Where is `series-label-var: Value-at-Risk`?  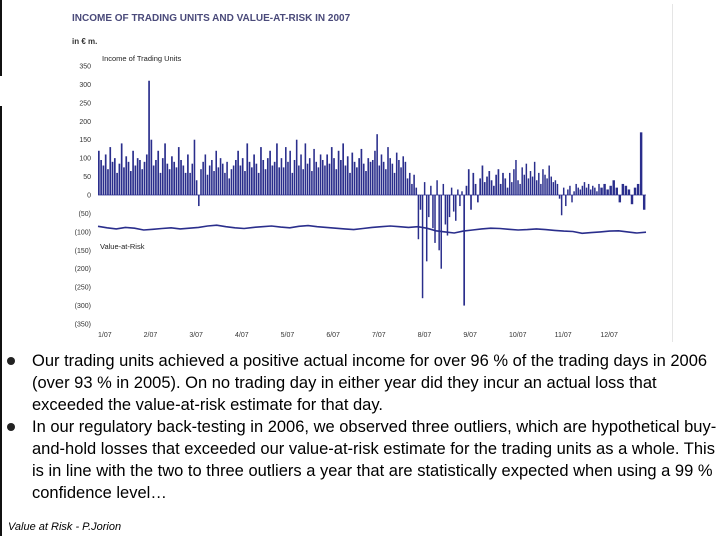 series-label-var: Value-at-Risk is located at coordinates (122, 246).